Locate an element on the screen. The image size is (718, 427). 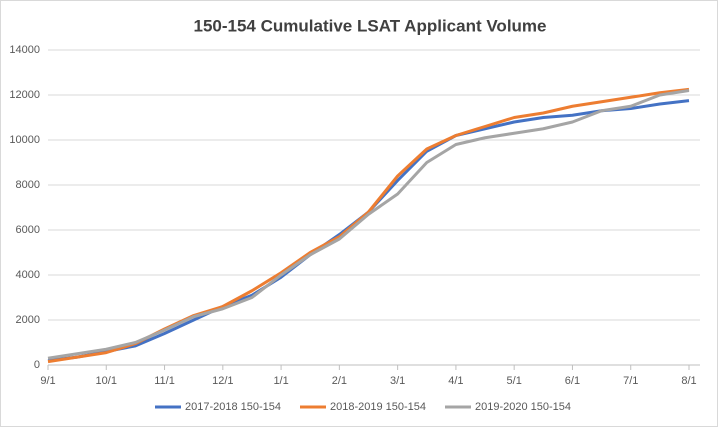
legend-label: 2017-2018 150-154 is located at coordinates (233, 407).